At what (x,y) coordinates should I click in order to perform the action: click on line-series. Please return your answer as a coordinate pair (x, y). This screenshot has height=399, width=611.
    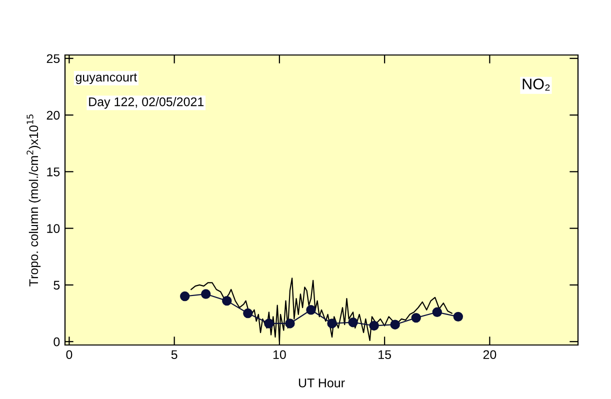
    Looking at the image, I should click on (321, 310).